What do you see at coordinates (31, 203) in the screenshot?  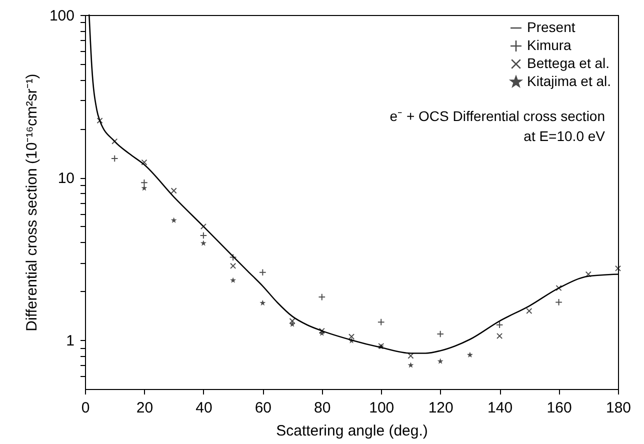 I see `y-axis-title: Differential cross section (10⁻¹⁶cm²sr⁻¹)` at bounding box center [31, 203].